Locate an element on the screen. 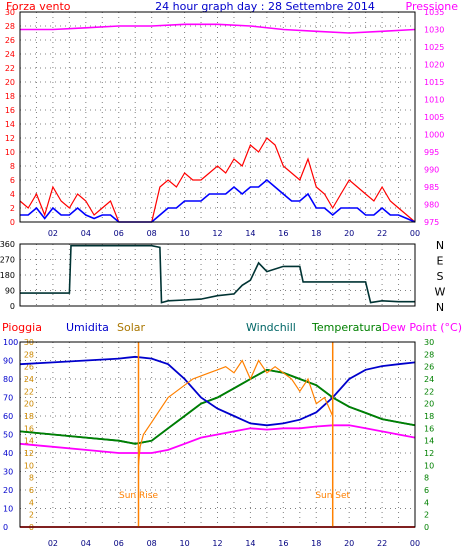 The width and height of the screenshot is (466, 555). panel1-left-tick-label: 10 is located at coordinates (10, 152).